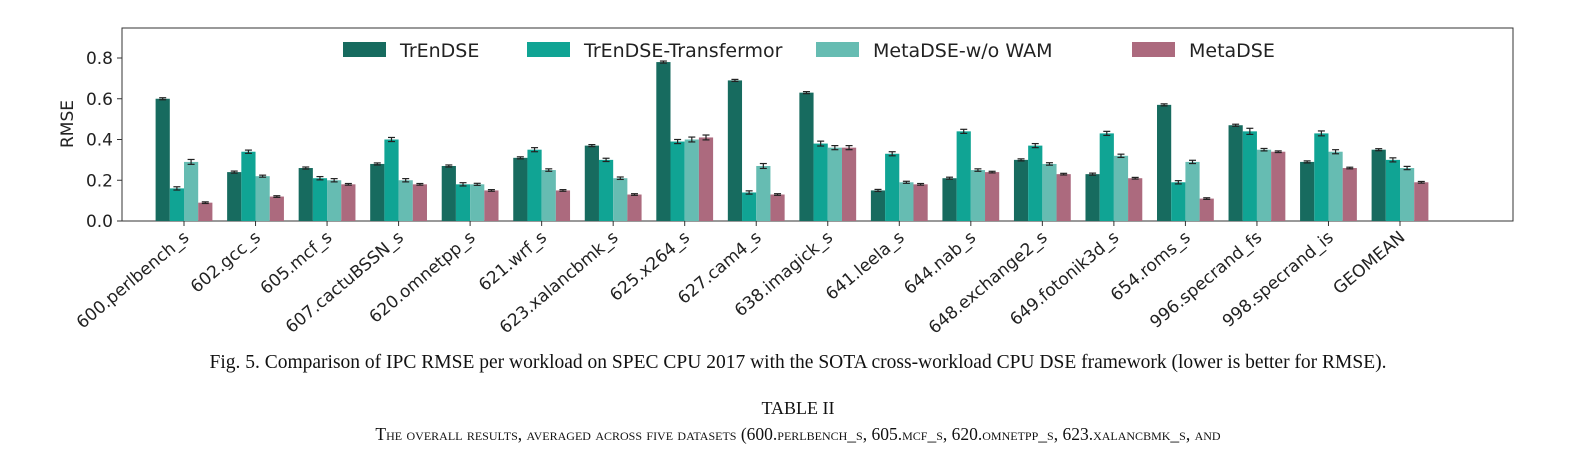  I want to click on x-tick-label: 602.gcc_s, so click(226, 262).